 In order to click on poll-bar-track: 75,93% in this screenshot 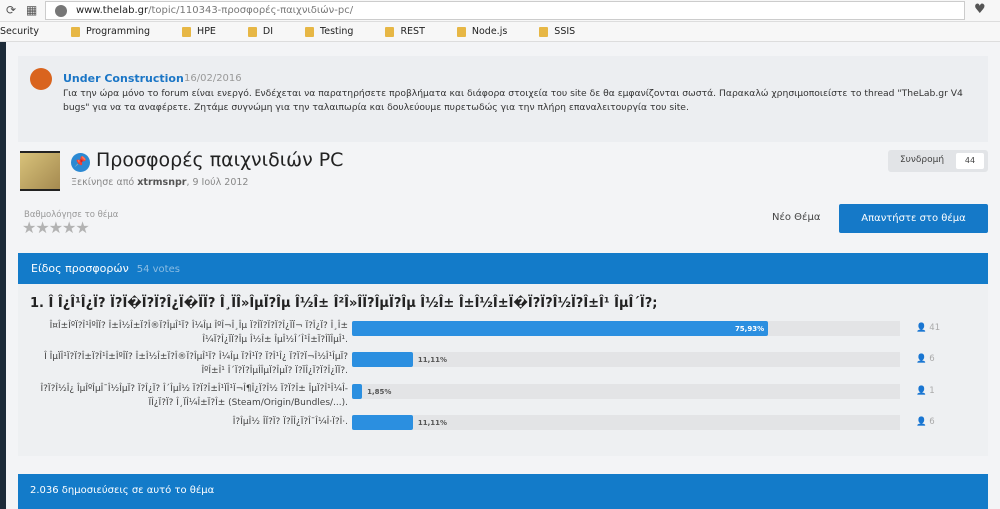, I will do `click(626, 328)`.